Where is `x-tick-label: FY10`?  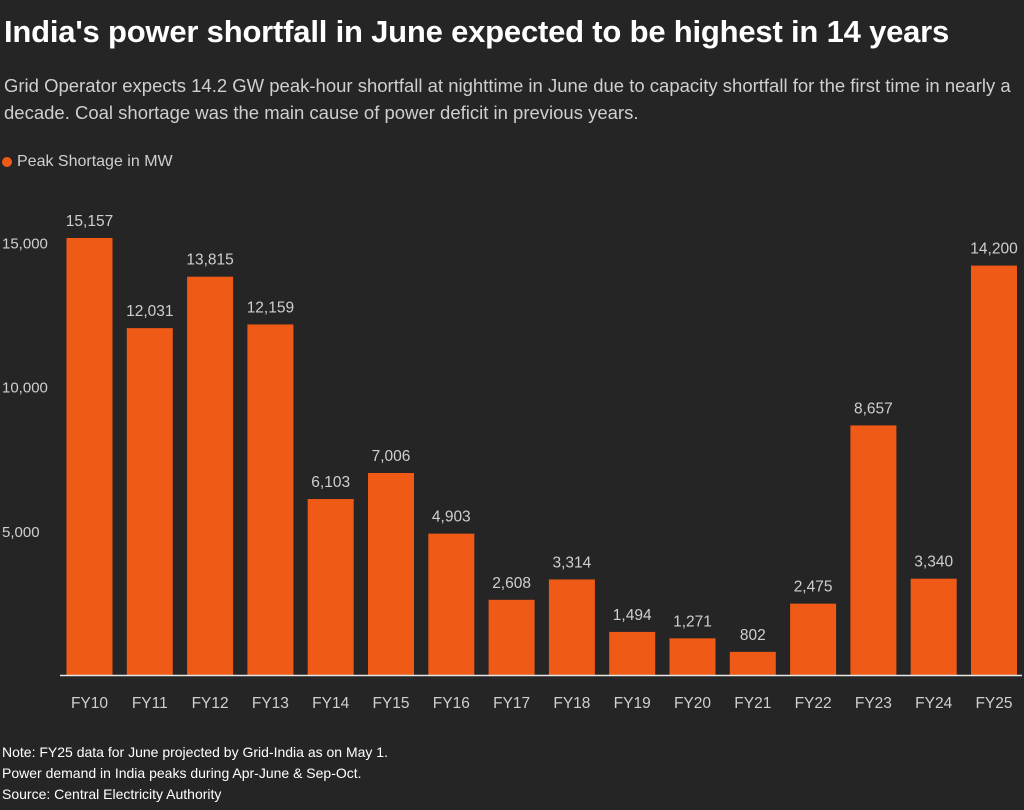 x-tick-label: FY10 is located at coordinates (89, 703).